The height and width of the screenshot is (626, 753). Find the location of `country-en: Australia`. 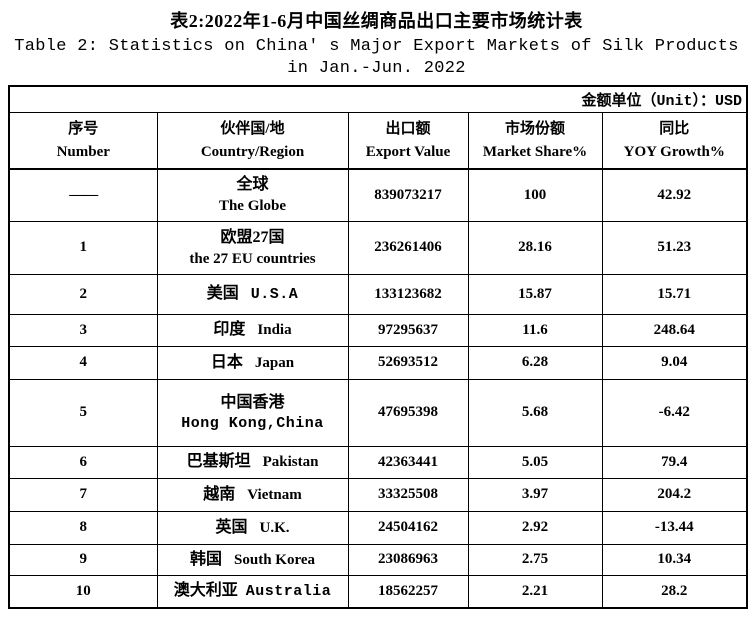

country-en: Australia is located at coordinates (288, 592).